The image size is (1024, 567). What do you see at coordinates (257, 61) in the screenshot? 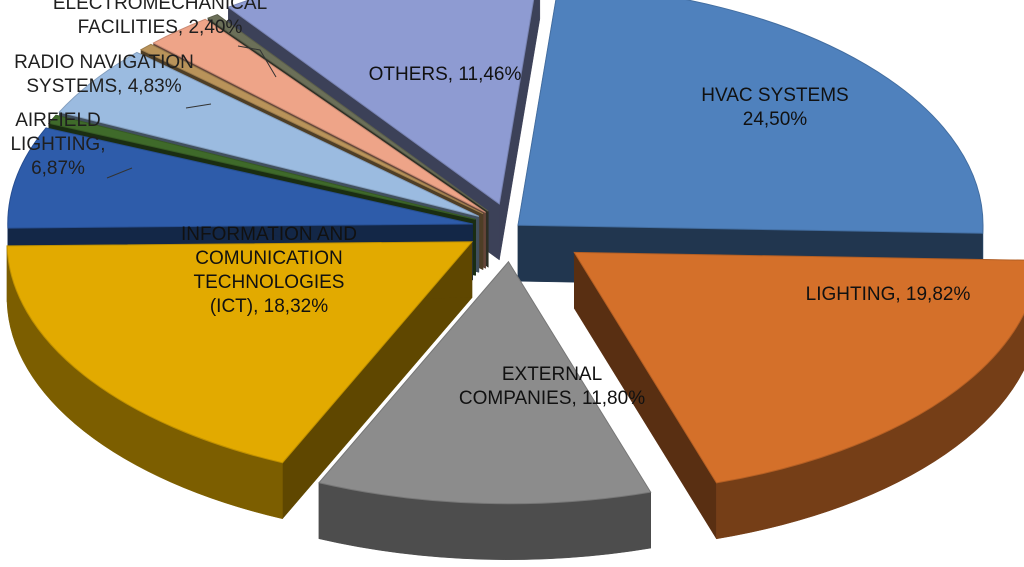
I see `leader-line-electromechanical-facilities` at bounding box center [257, 61].